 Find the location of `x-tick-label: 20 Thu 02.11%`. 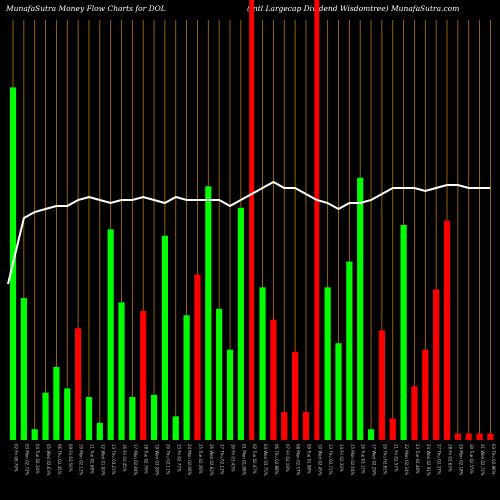

x-tick-label: 20 Thu 02.11% is located at coordinates (167, 459).